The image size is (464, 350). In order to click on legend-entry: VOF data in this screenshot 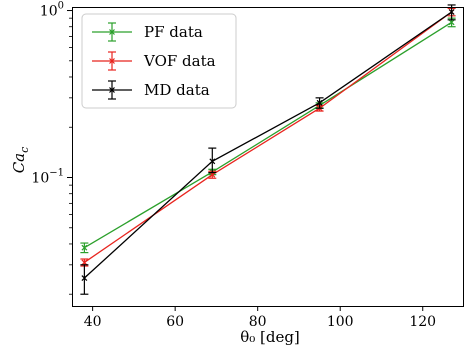, I will do `click(154, 61)`.